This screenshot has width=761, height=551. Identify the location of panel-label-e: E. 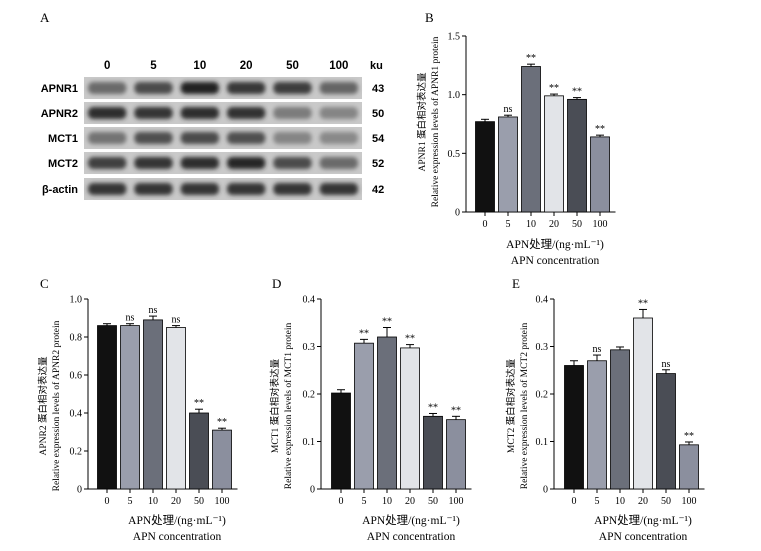
(516, 283).